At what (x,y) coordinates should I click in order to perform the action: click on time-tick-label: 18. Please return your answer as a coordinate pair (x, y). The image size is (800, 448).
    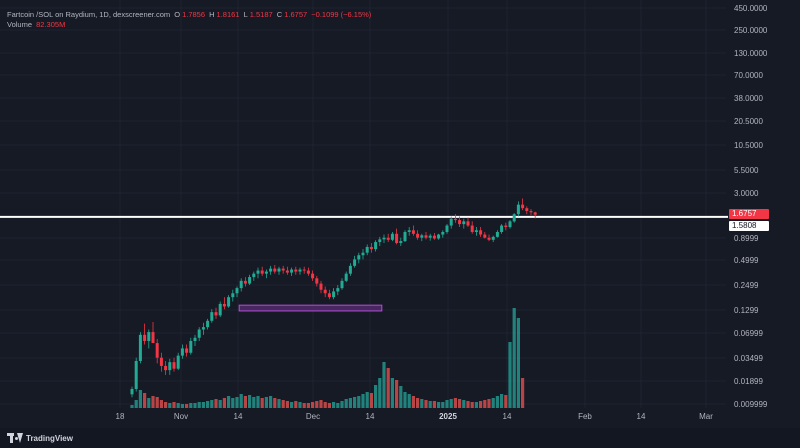
    Looking at the image, I should click on (120, 416).